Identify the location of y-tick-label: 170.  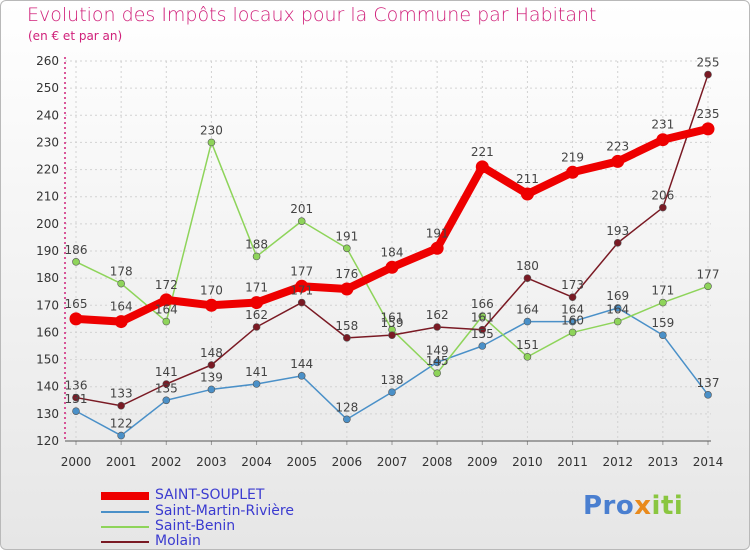
(47, 305).